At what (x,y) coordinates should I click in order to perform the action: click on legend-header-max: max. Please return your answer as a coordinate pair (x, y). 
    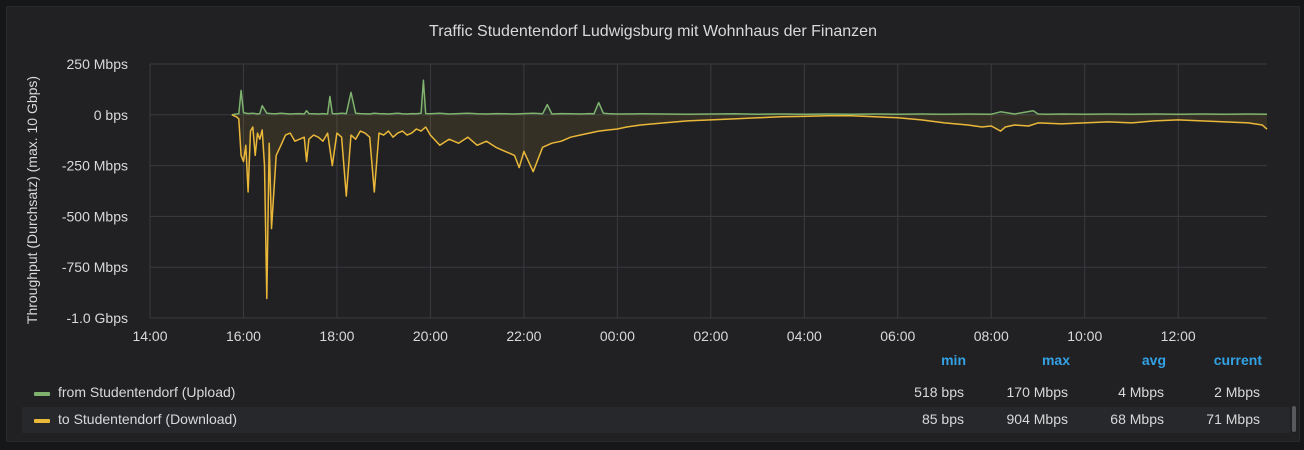
    Looking at the image, I should click on (1055, 360).